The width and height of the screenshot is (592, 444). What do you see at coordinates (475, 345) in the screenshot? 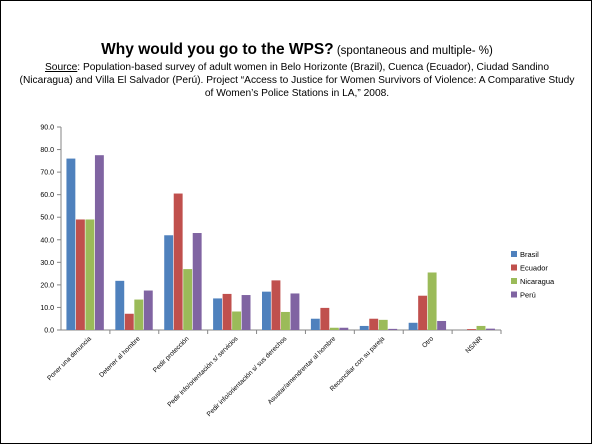
I see `x-category-label: NS/NR` at bounding box center [475, 345].